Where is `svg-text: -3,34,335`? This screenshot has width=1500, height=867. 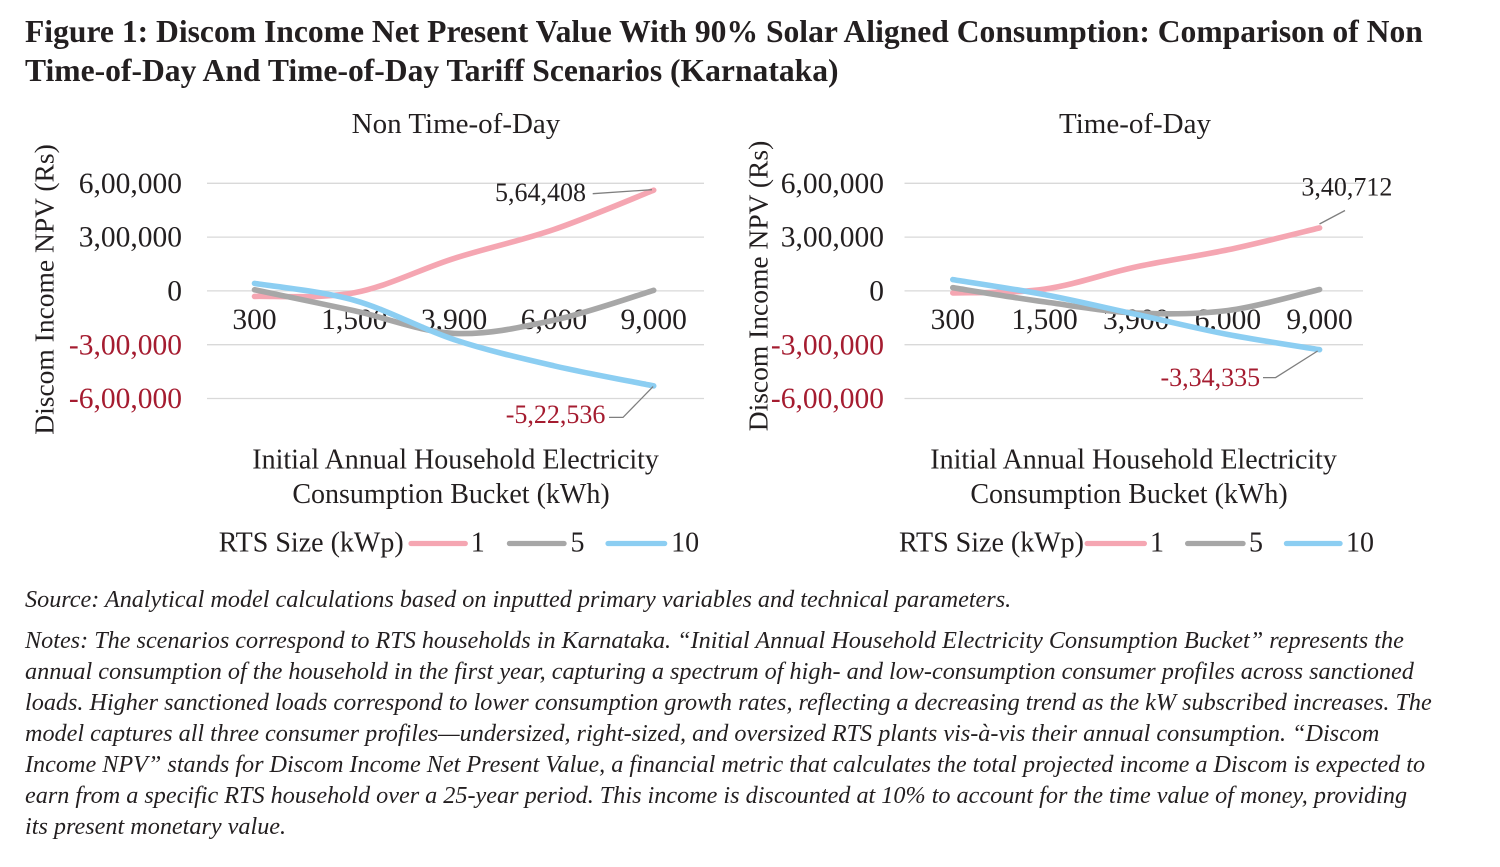 svg-text: -3,34,335 is located at coordinates (1211, 377).